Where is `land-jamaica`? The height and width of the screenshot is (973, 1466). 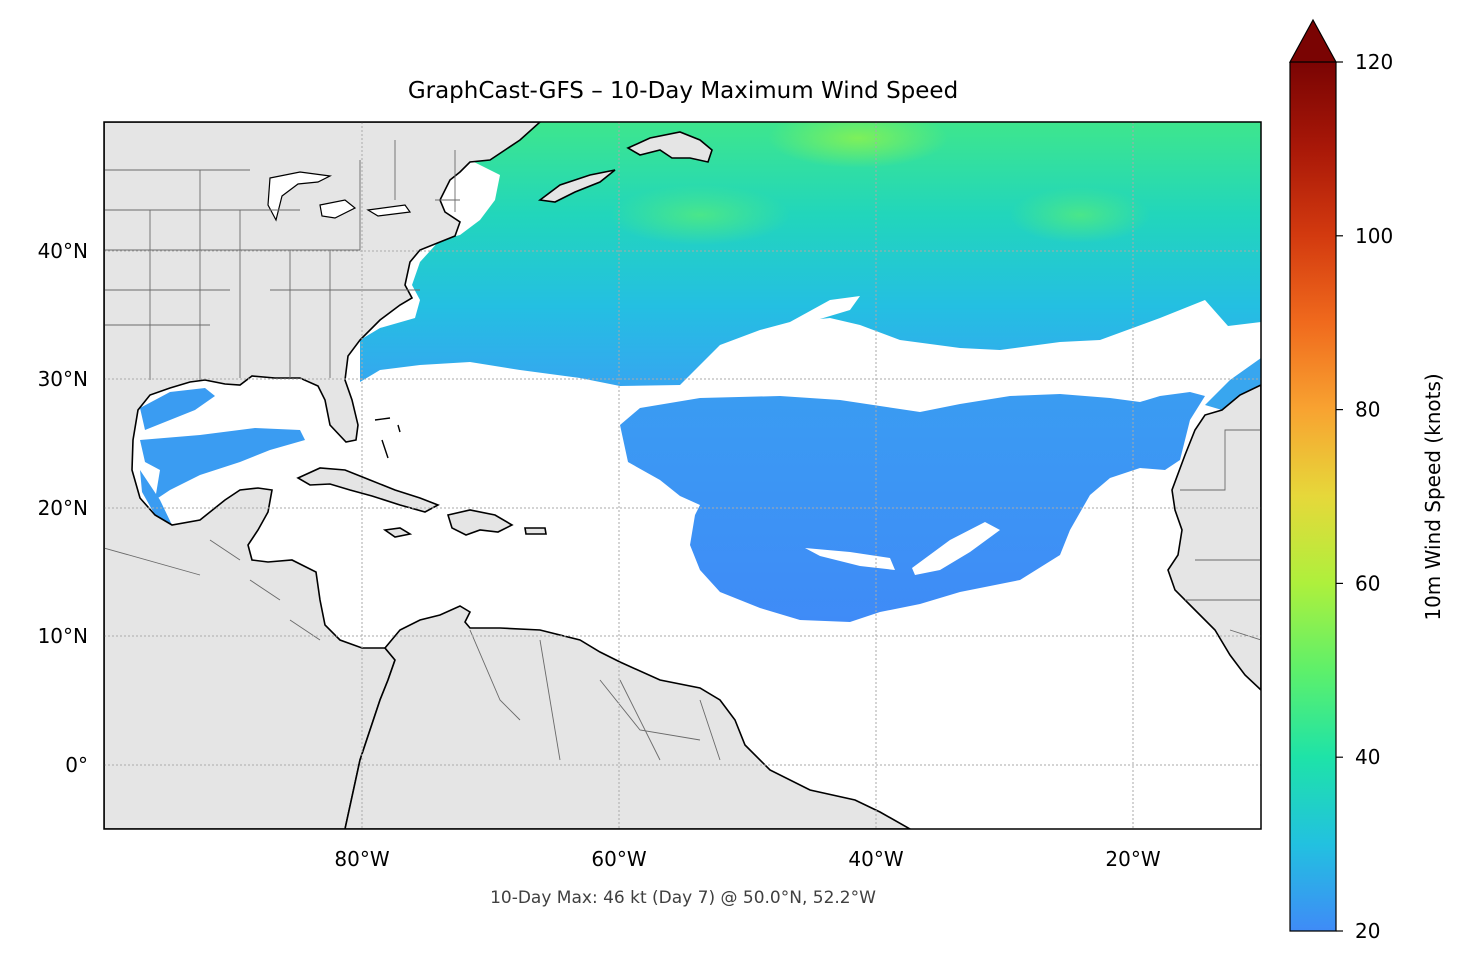 land-jamaica is located at coordinates (397, 532).